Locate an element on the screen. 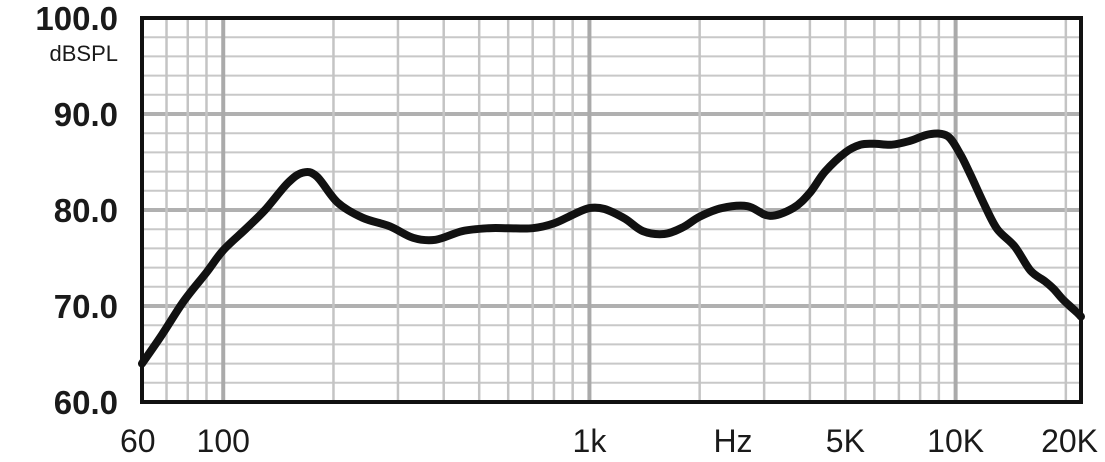  x-tick-label: 10K is located at coordinates (955, 441).